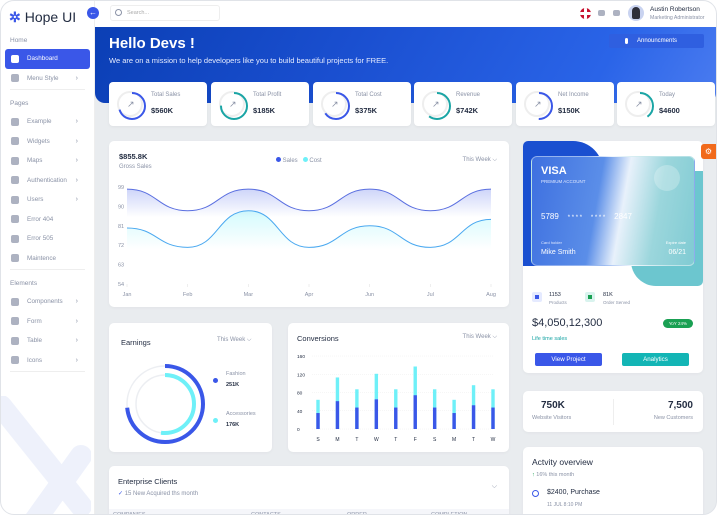 The height and width of the screenshot is (515, 717). I want to click on stat-card-total-cost: ↗ Total Cost $375K, so click(362, 104).